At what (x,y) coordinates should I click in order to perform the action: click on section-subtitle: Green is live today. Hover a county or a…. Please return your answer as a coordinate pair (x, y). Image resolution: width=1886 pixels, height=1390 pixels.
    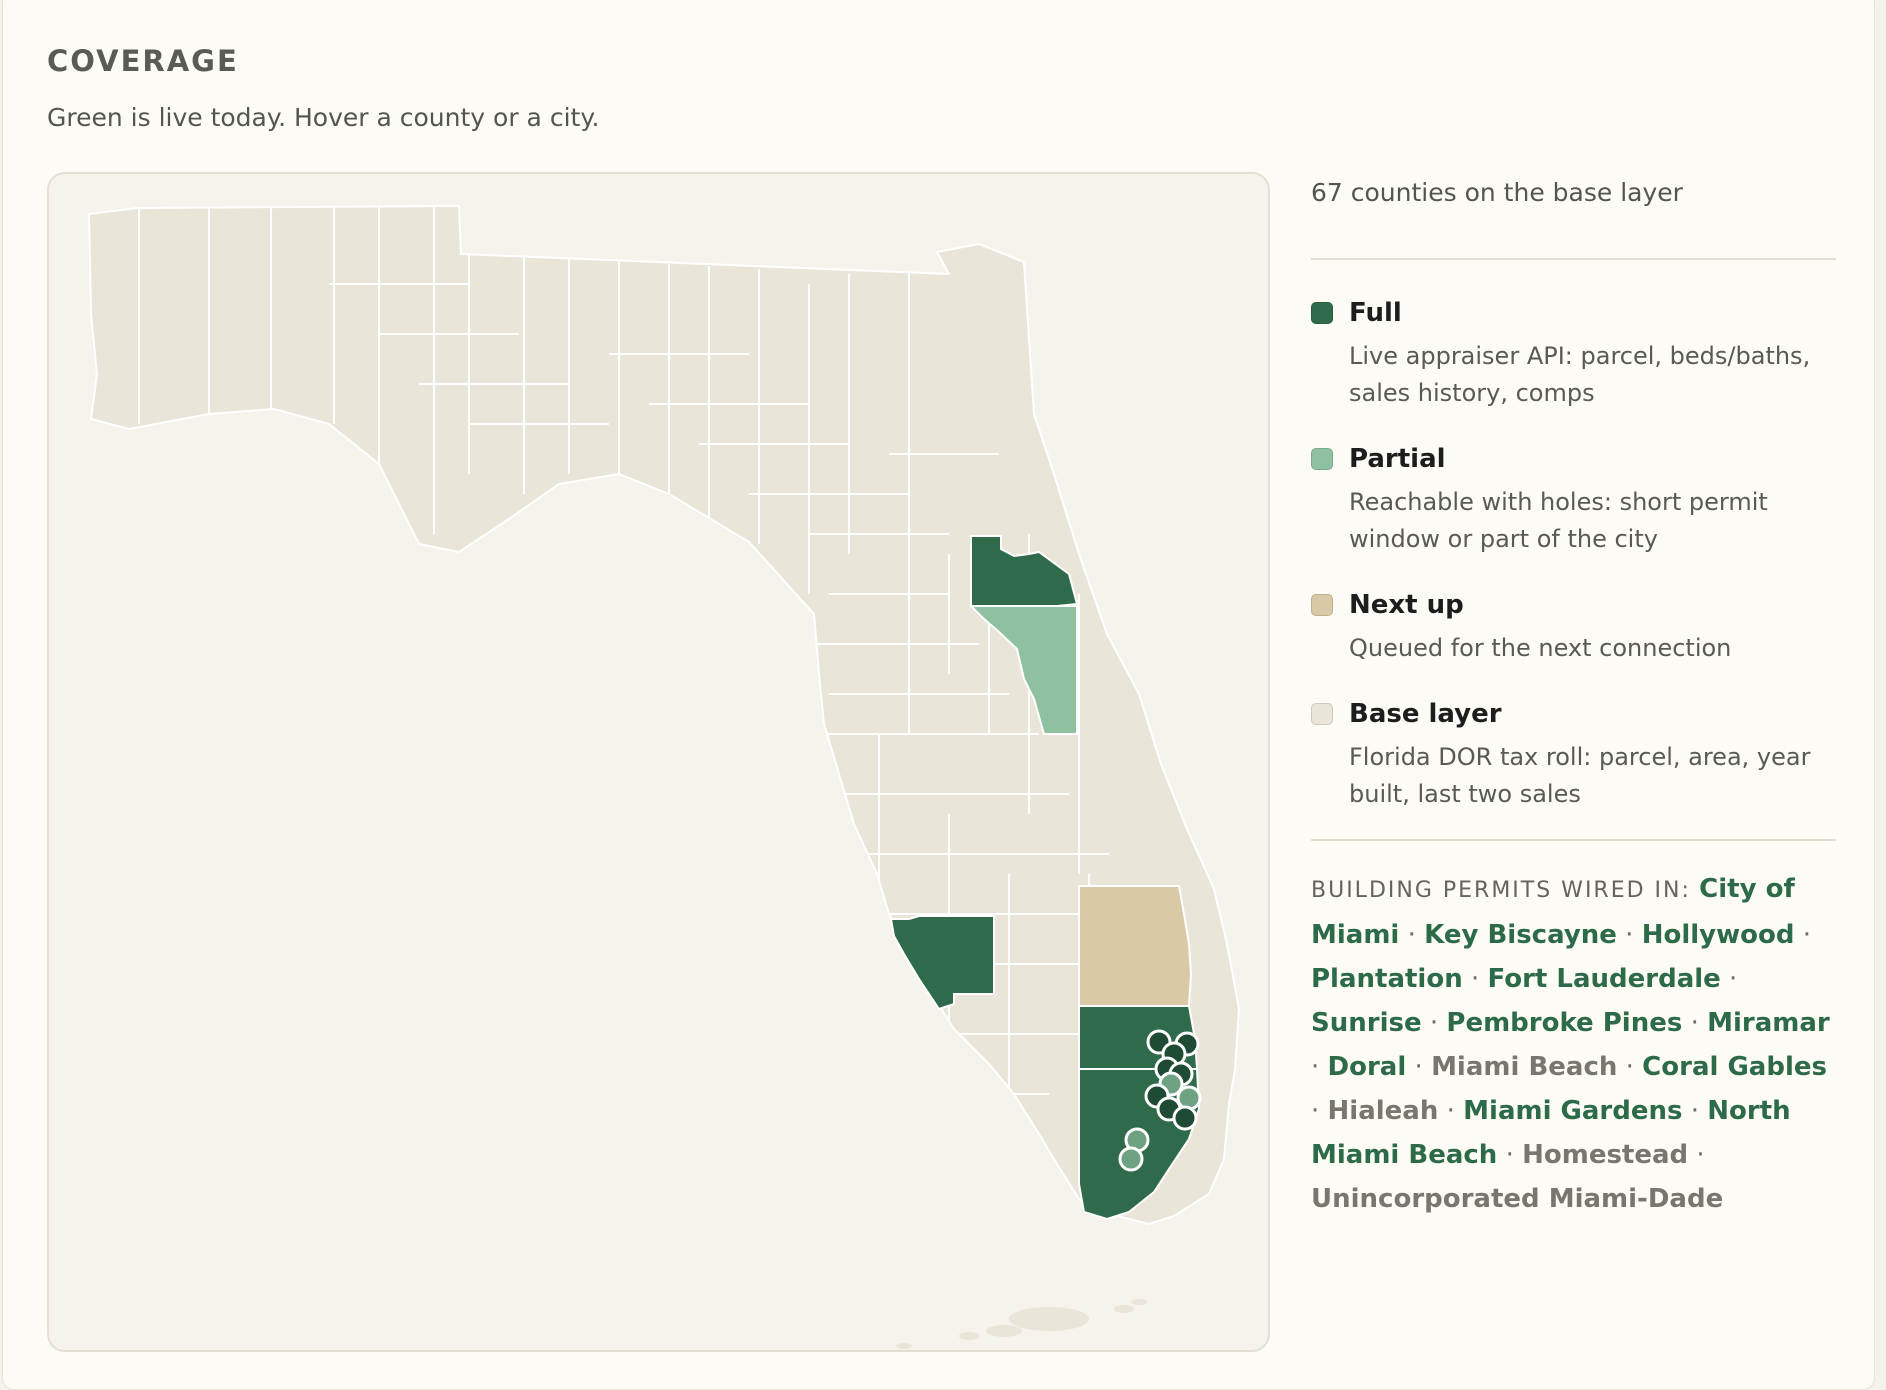
    Looking at the image, I should click on (323, 117).